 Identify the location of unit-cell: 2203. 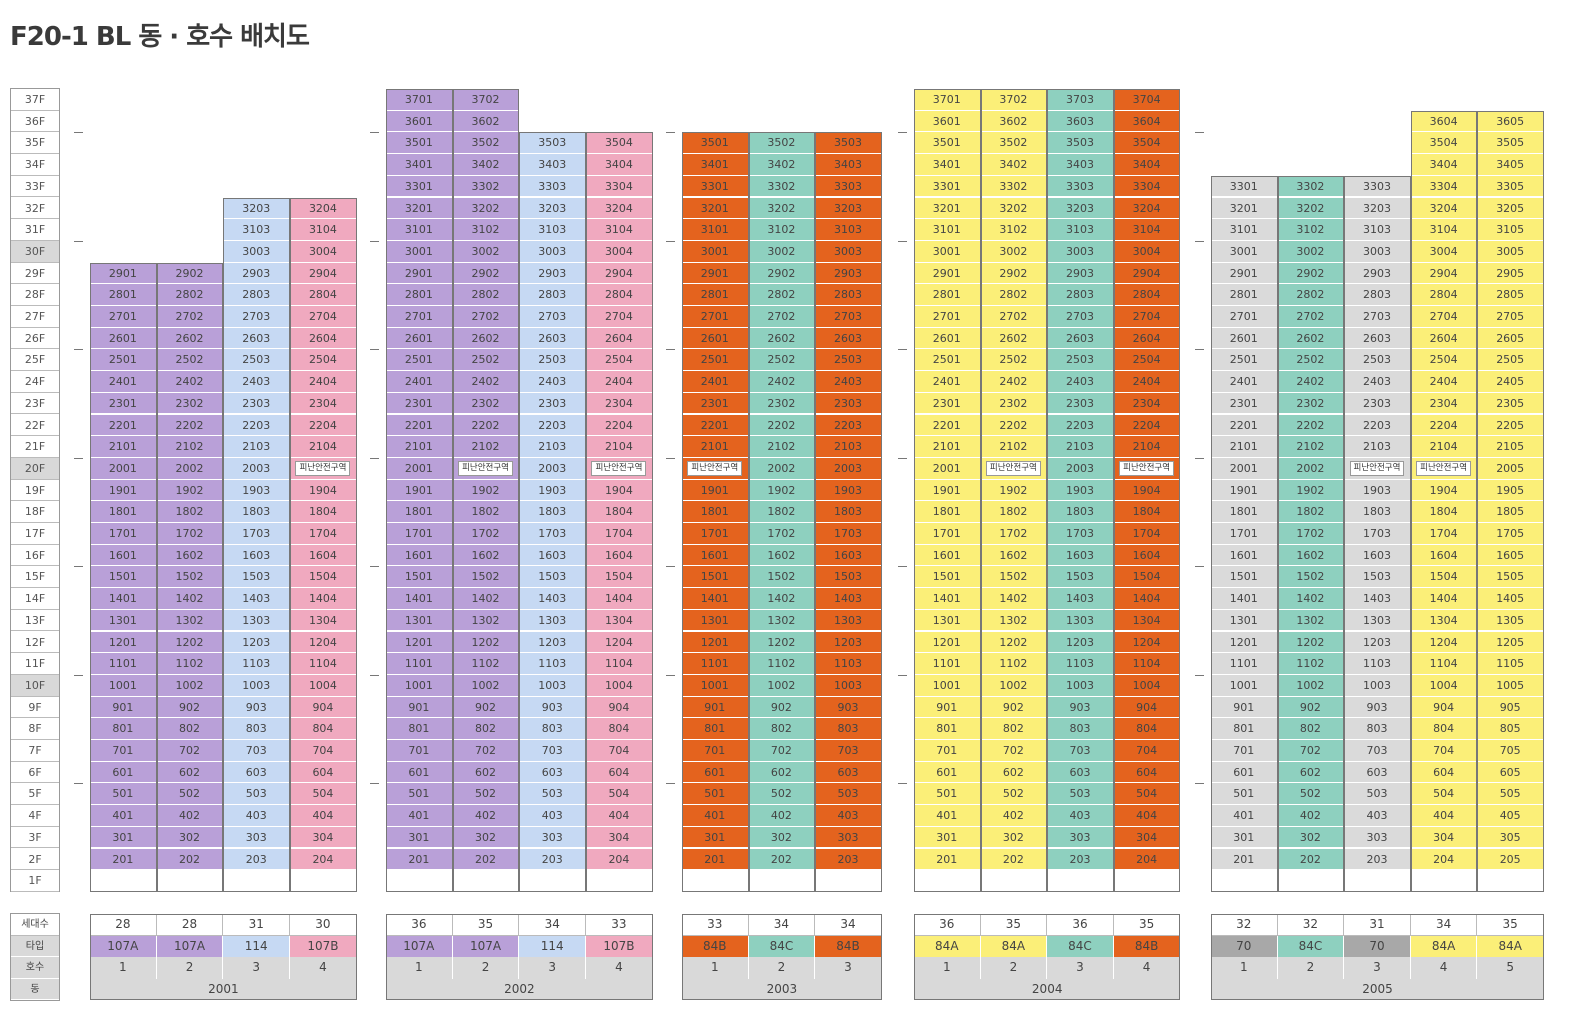
(1377, 425).